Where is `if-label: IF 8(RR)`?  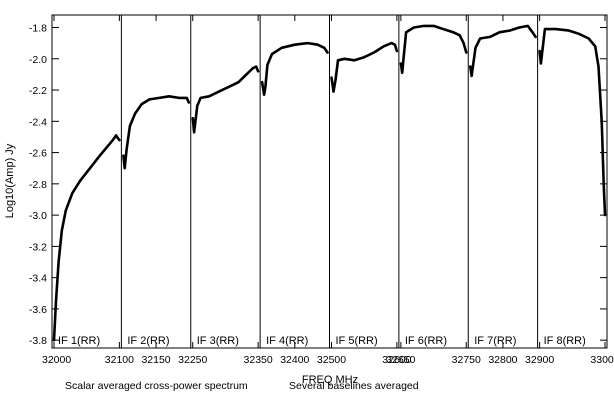
if-label: IF 8(RR) is located at coordinates (565, 341).